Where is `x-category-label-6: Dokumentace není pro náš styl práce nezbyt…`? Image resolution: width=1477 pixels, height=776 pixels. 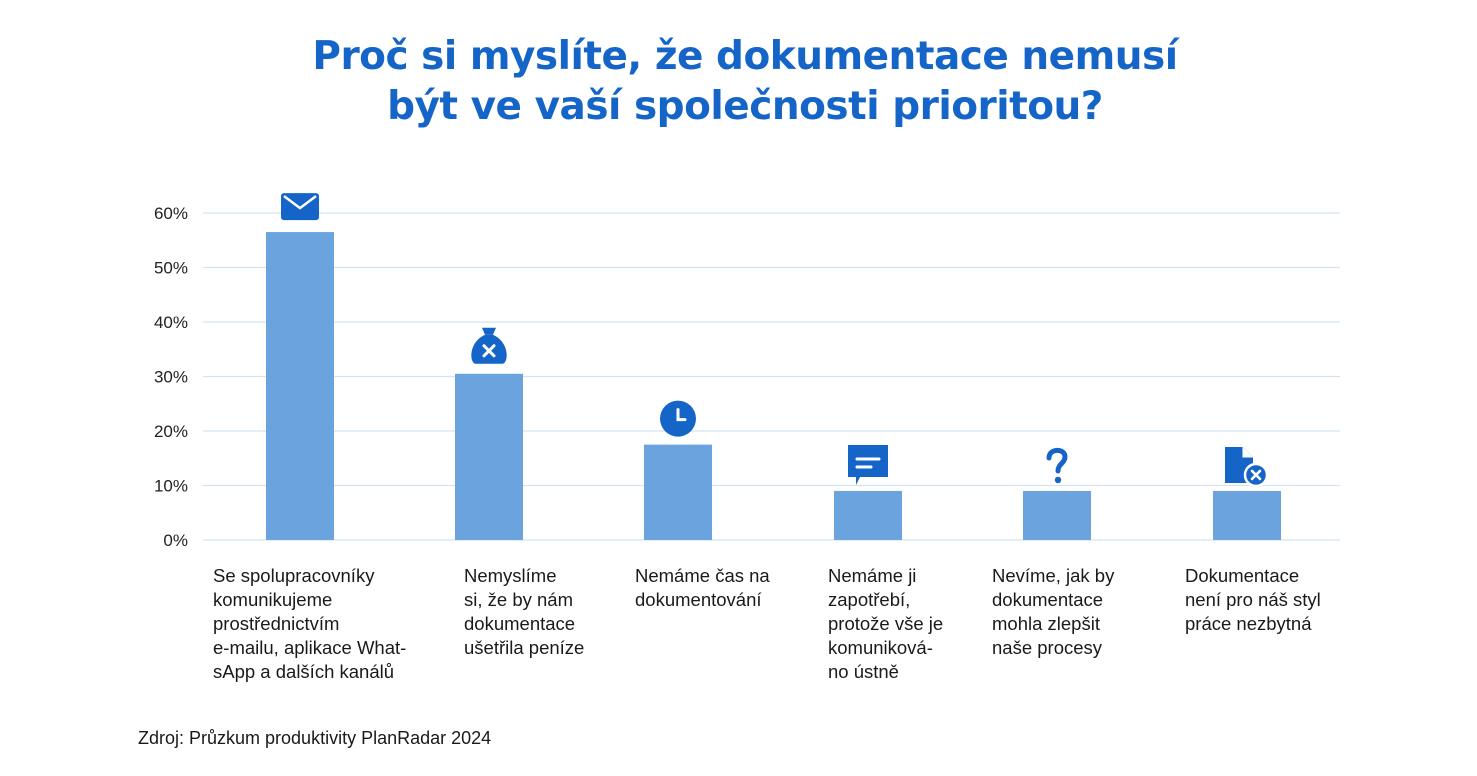 x-category-label-6: Dokumentace není pro náš styl práce nezbyt… is located at coordinates (1253, 600).